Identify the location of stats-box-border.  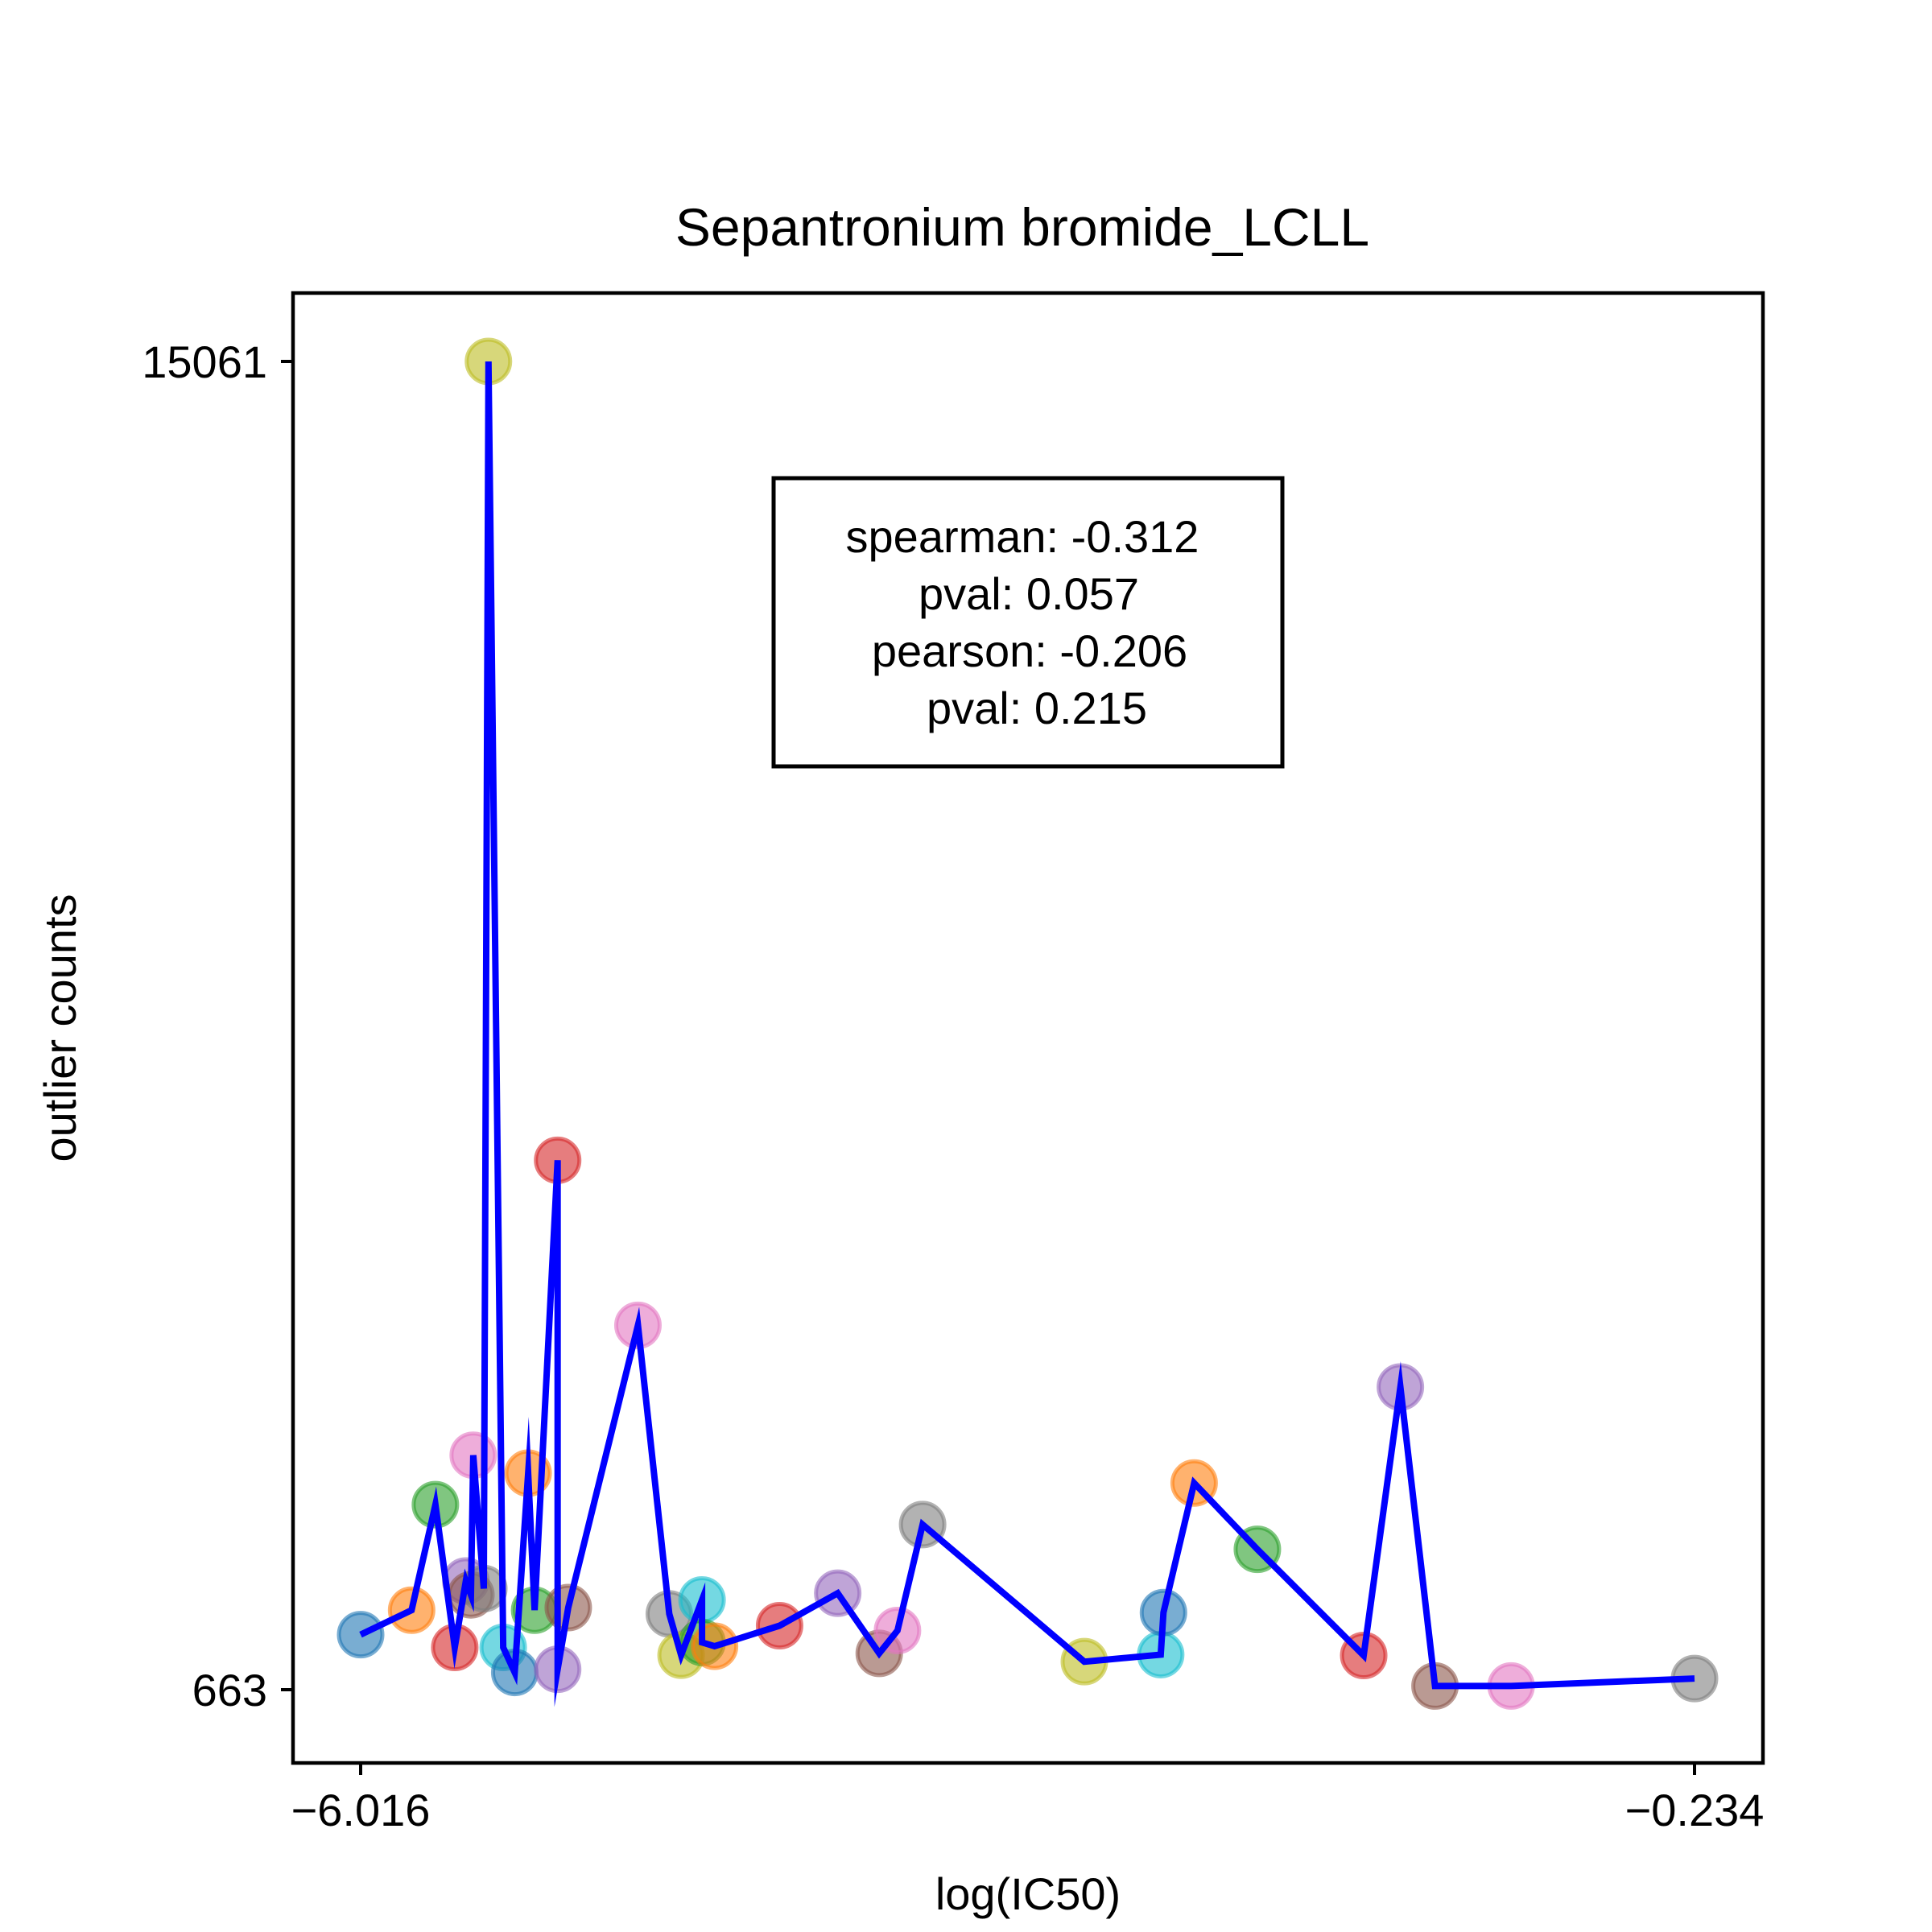
(1028, 622).